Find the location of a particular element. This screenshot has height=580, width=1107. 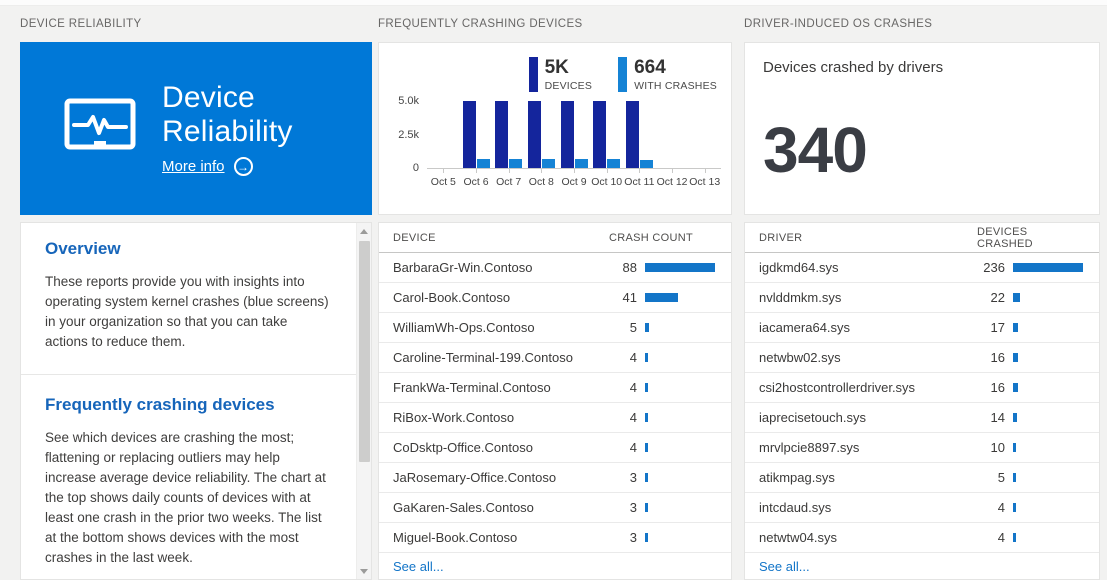

driver-row-value: 4 is located at coordinates (1001, 508).